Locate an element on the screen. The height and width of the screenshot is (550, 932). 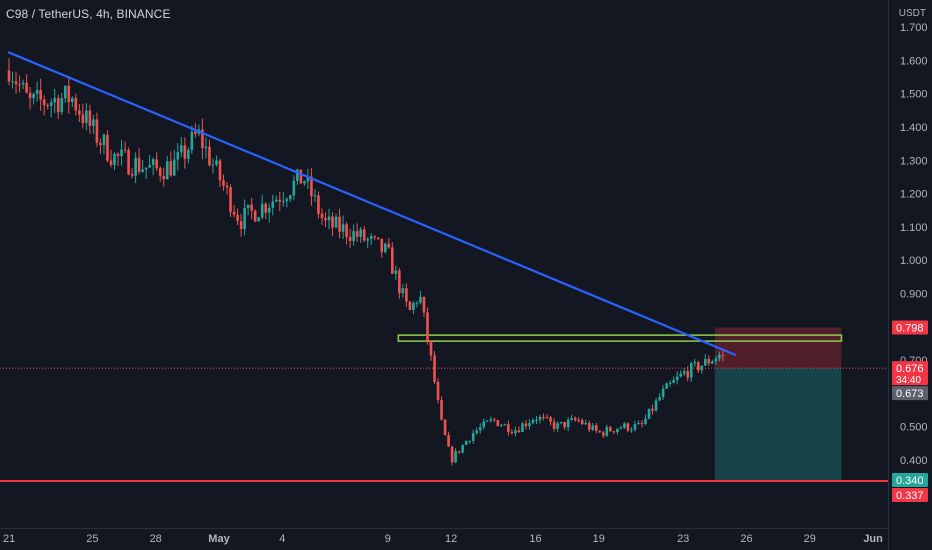
x-tick-label: 28 is located at coordinates (156, 539).